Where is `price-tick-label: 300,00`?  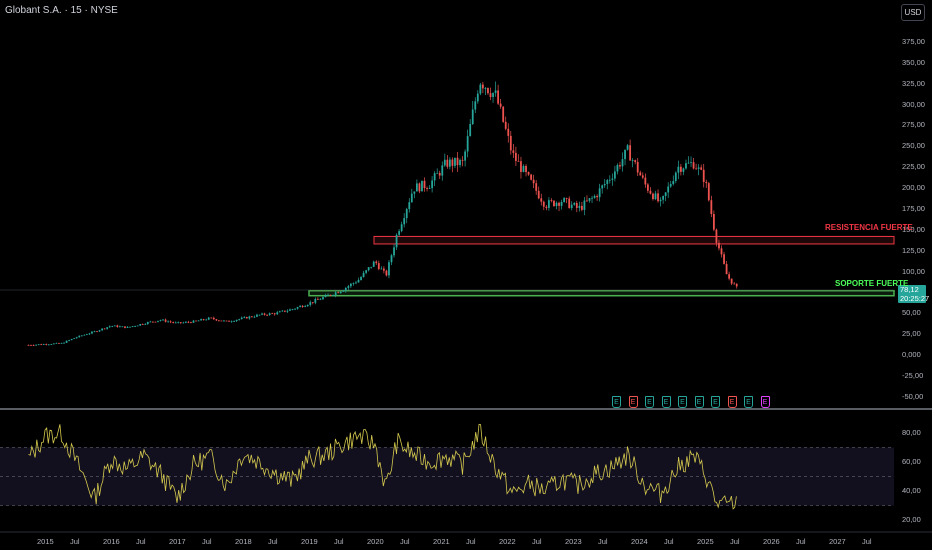
price-tick-label: 300,00 is located at coordinates (913, 104).